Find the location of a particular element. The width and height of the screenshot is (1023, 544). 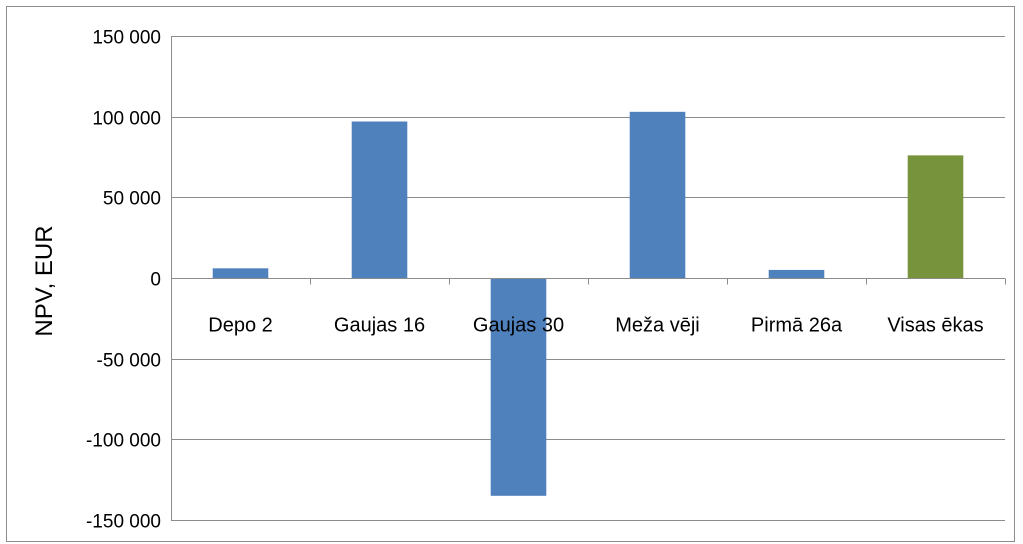

y-tick-label: 100 000 is located at coordinates (126, 119).